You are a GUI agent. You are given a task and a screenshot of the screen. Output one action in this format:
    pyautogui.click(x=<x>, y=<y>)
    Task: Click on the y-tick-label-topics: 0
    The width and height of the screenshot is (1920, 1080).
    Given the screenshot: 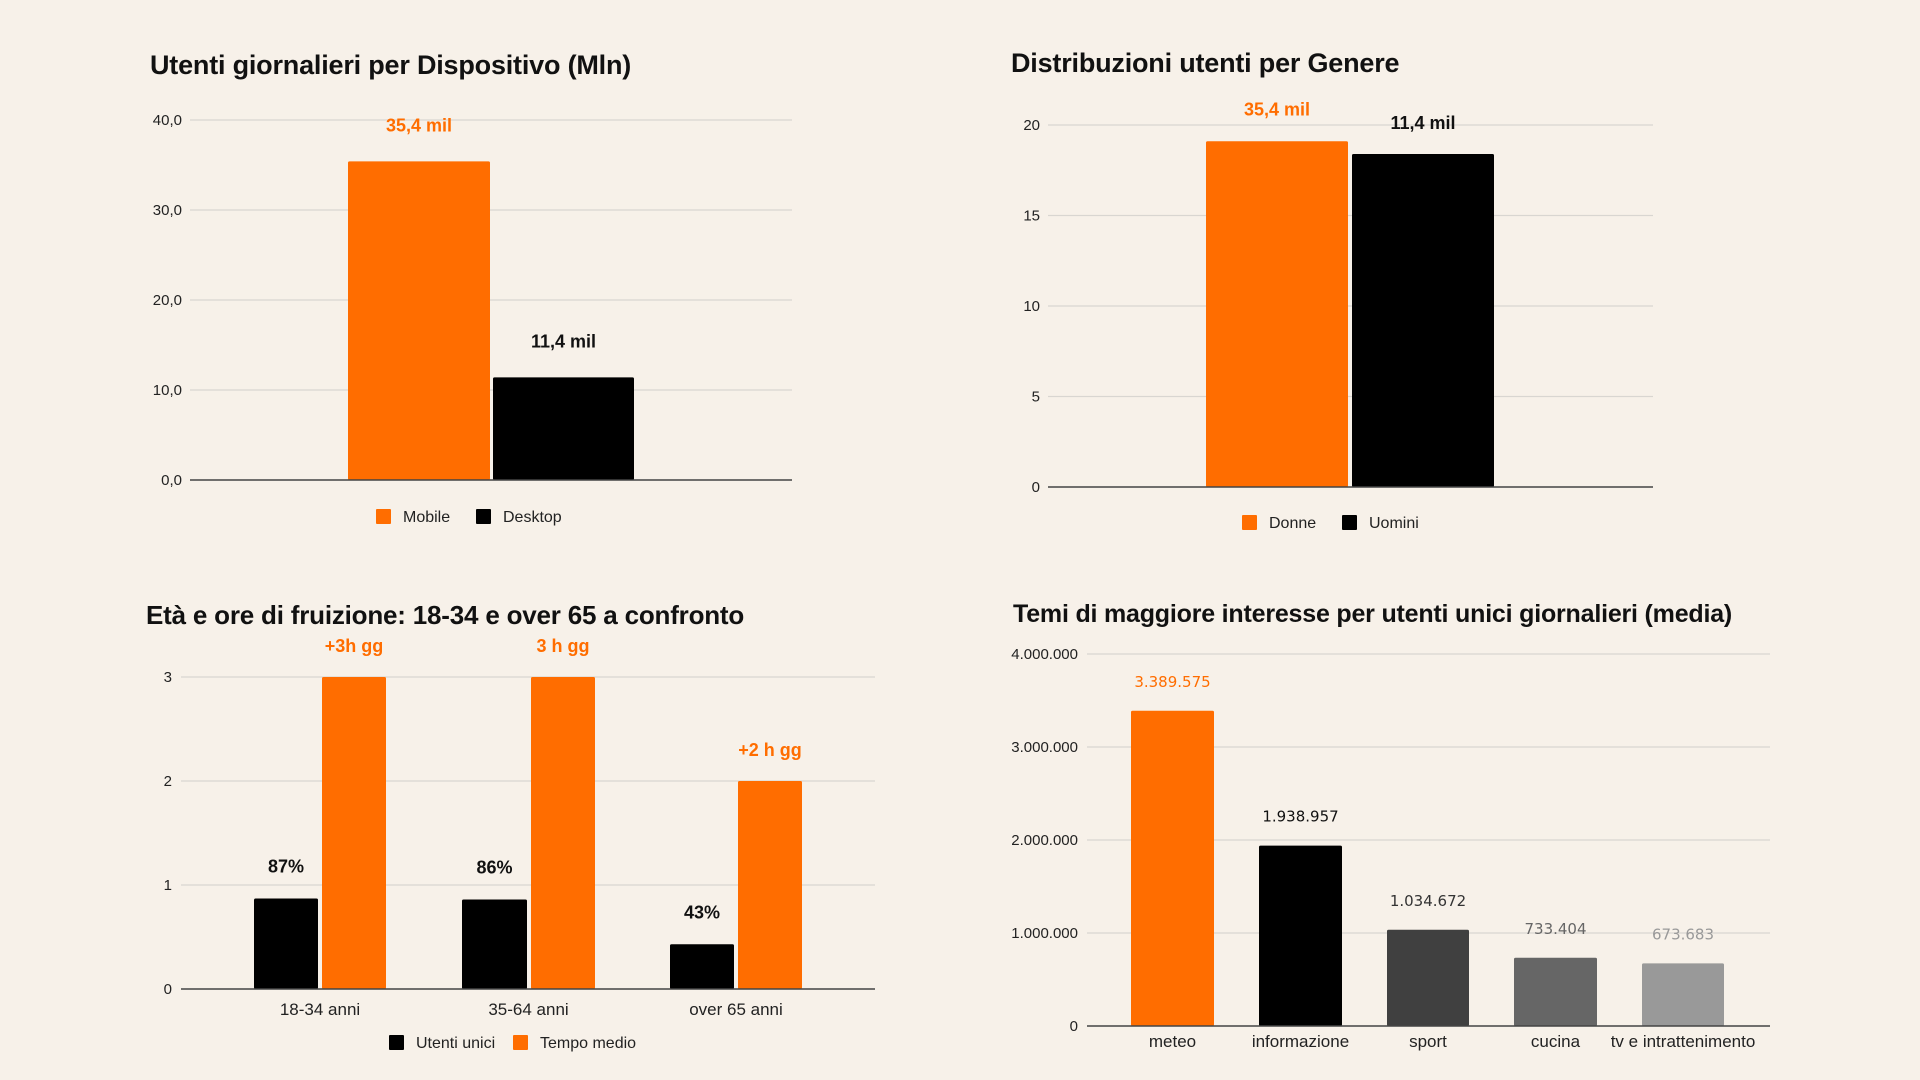 What is the action you would take?
    pyautogui.click(x=1074, y=1026)
    